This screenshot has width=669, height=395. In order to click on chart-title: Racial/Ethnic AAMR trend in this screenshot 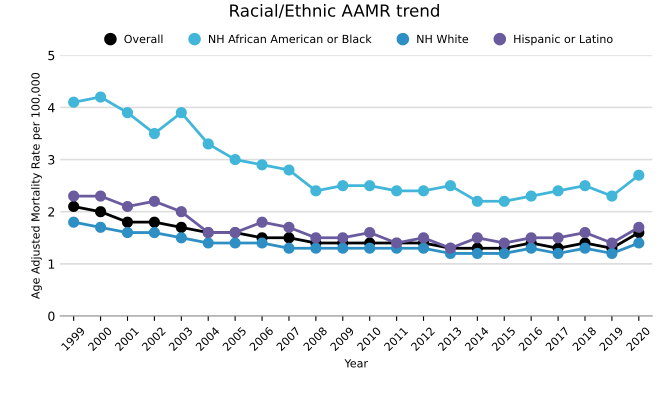, I will do `click(334, 11)`.